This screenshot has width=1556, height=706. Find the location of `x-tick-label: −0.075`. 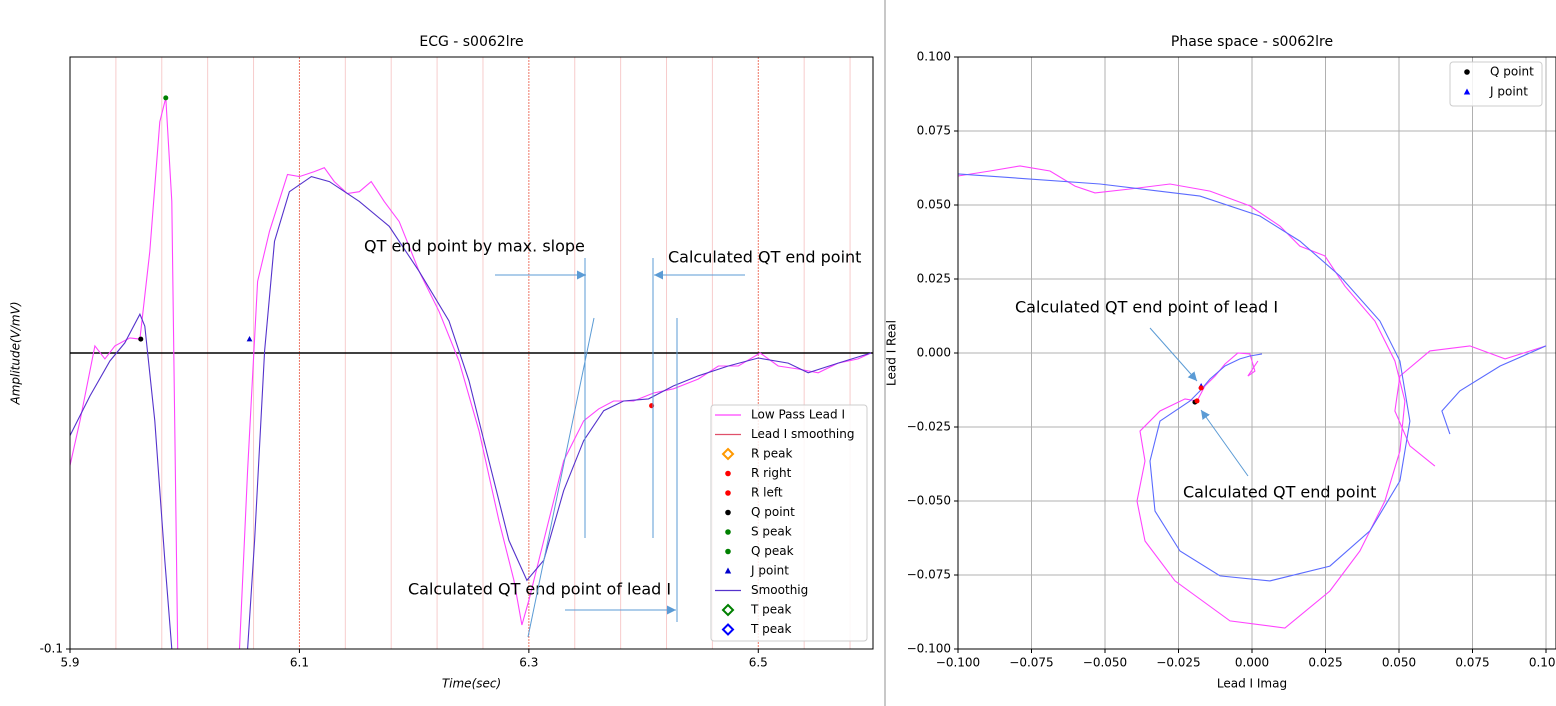

x-tick-label: −0.075 is located at coordinates (1031, 663).